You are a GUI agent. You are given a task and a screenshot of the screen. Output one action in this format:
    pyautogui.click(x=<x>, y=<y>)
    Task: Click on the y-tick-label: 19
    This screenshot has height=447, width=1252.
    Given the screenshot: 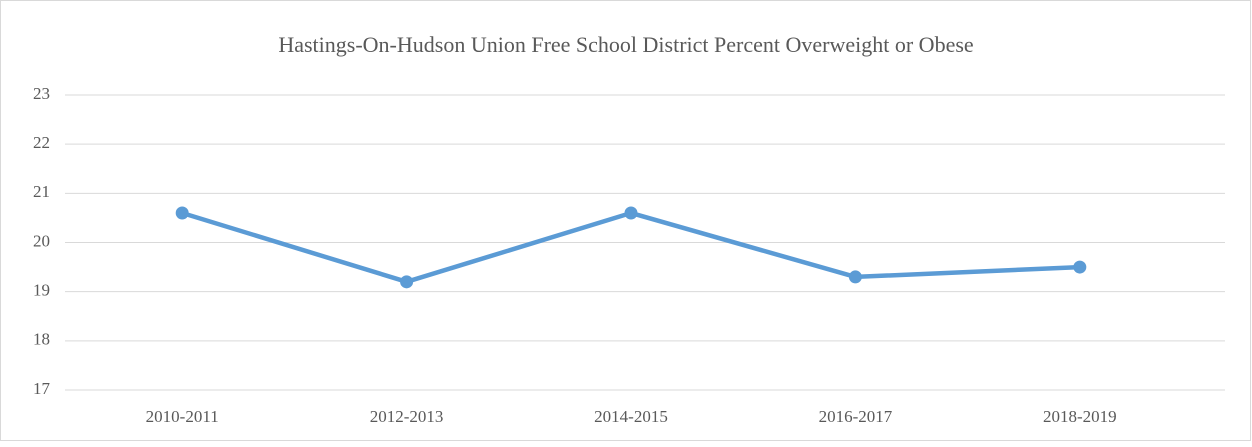 What is the action you would take?
    pyautogui.click(x=41, y=290)
    